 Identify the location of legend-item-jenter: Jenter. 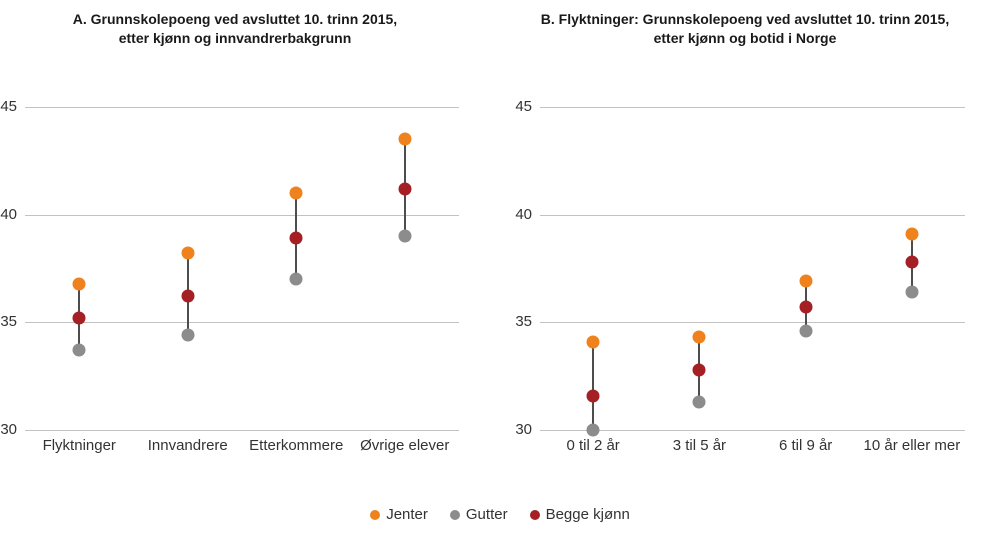
(399, 514).